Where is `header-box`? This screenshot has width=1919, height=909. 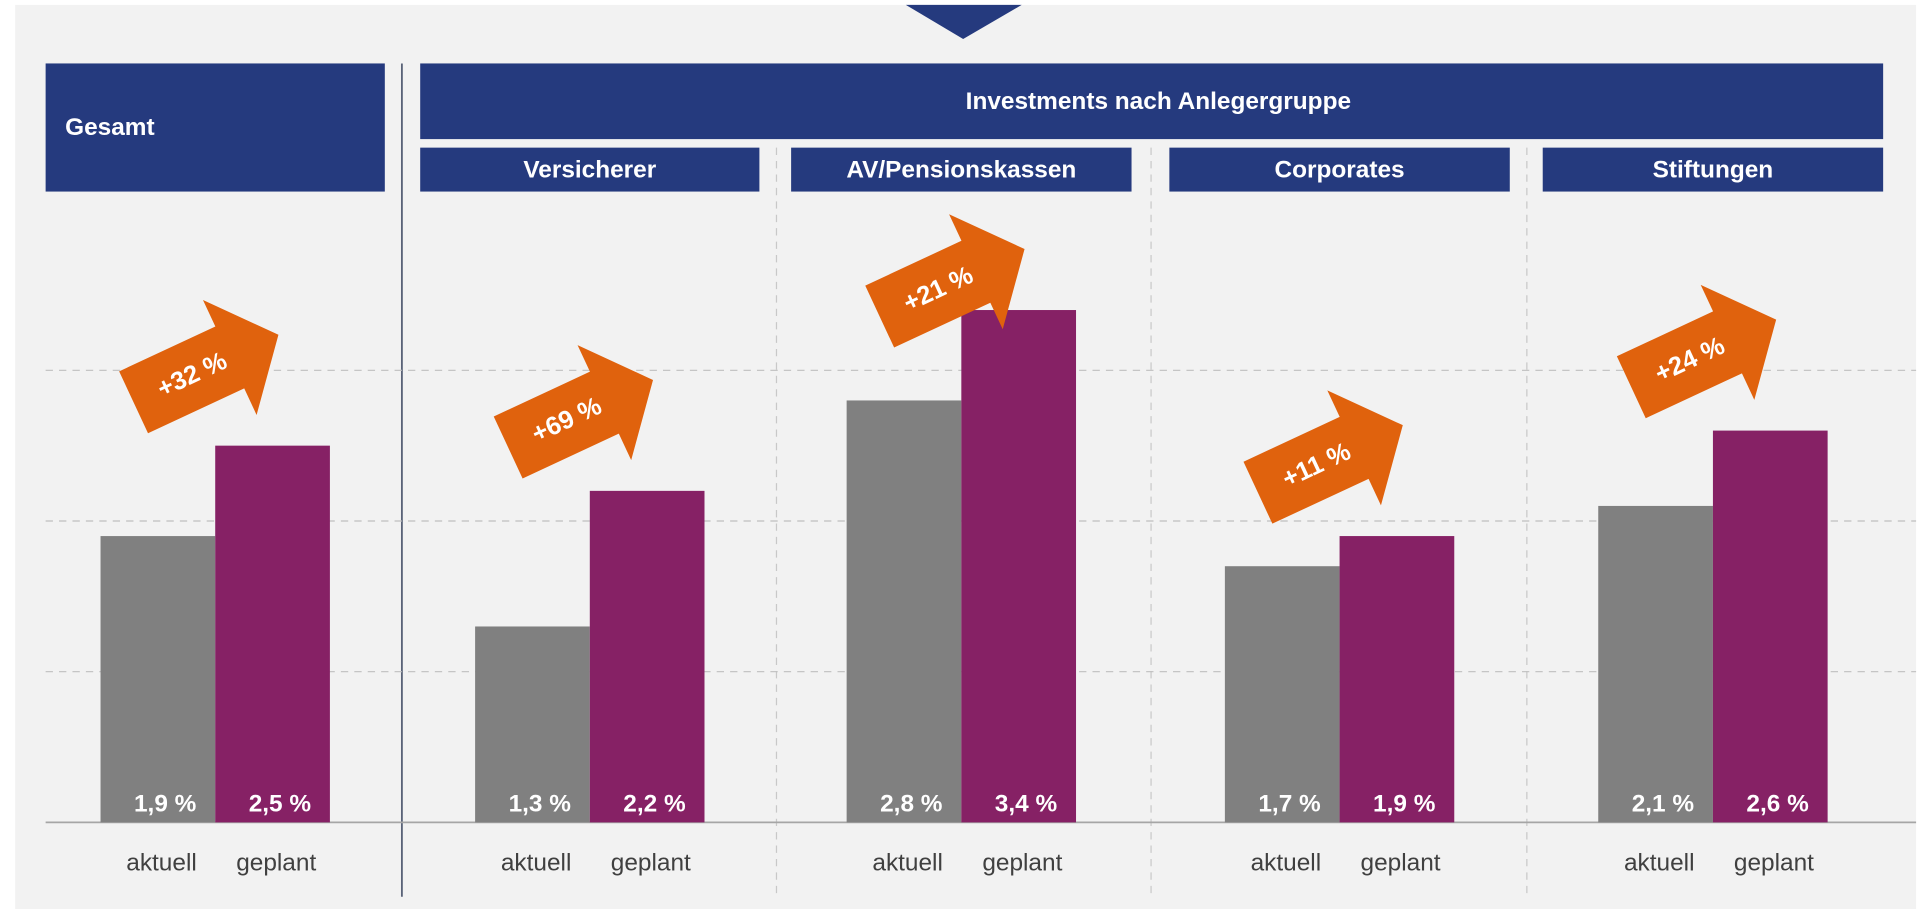
header-box is located at coordinates (1152, 101).